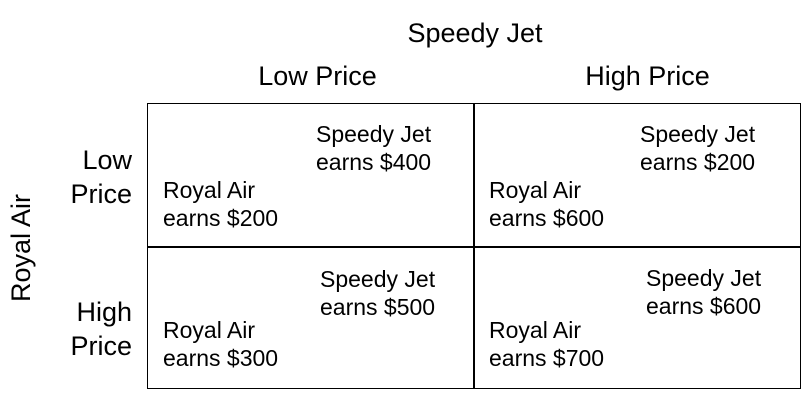 The image size is (808, 402). Describe the element at coordinates (547, 358) in the screenshot. I see `royal-payoff-value: earns $700` at that location.